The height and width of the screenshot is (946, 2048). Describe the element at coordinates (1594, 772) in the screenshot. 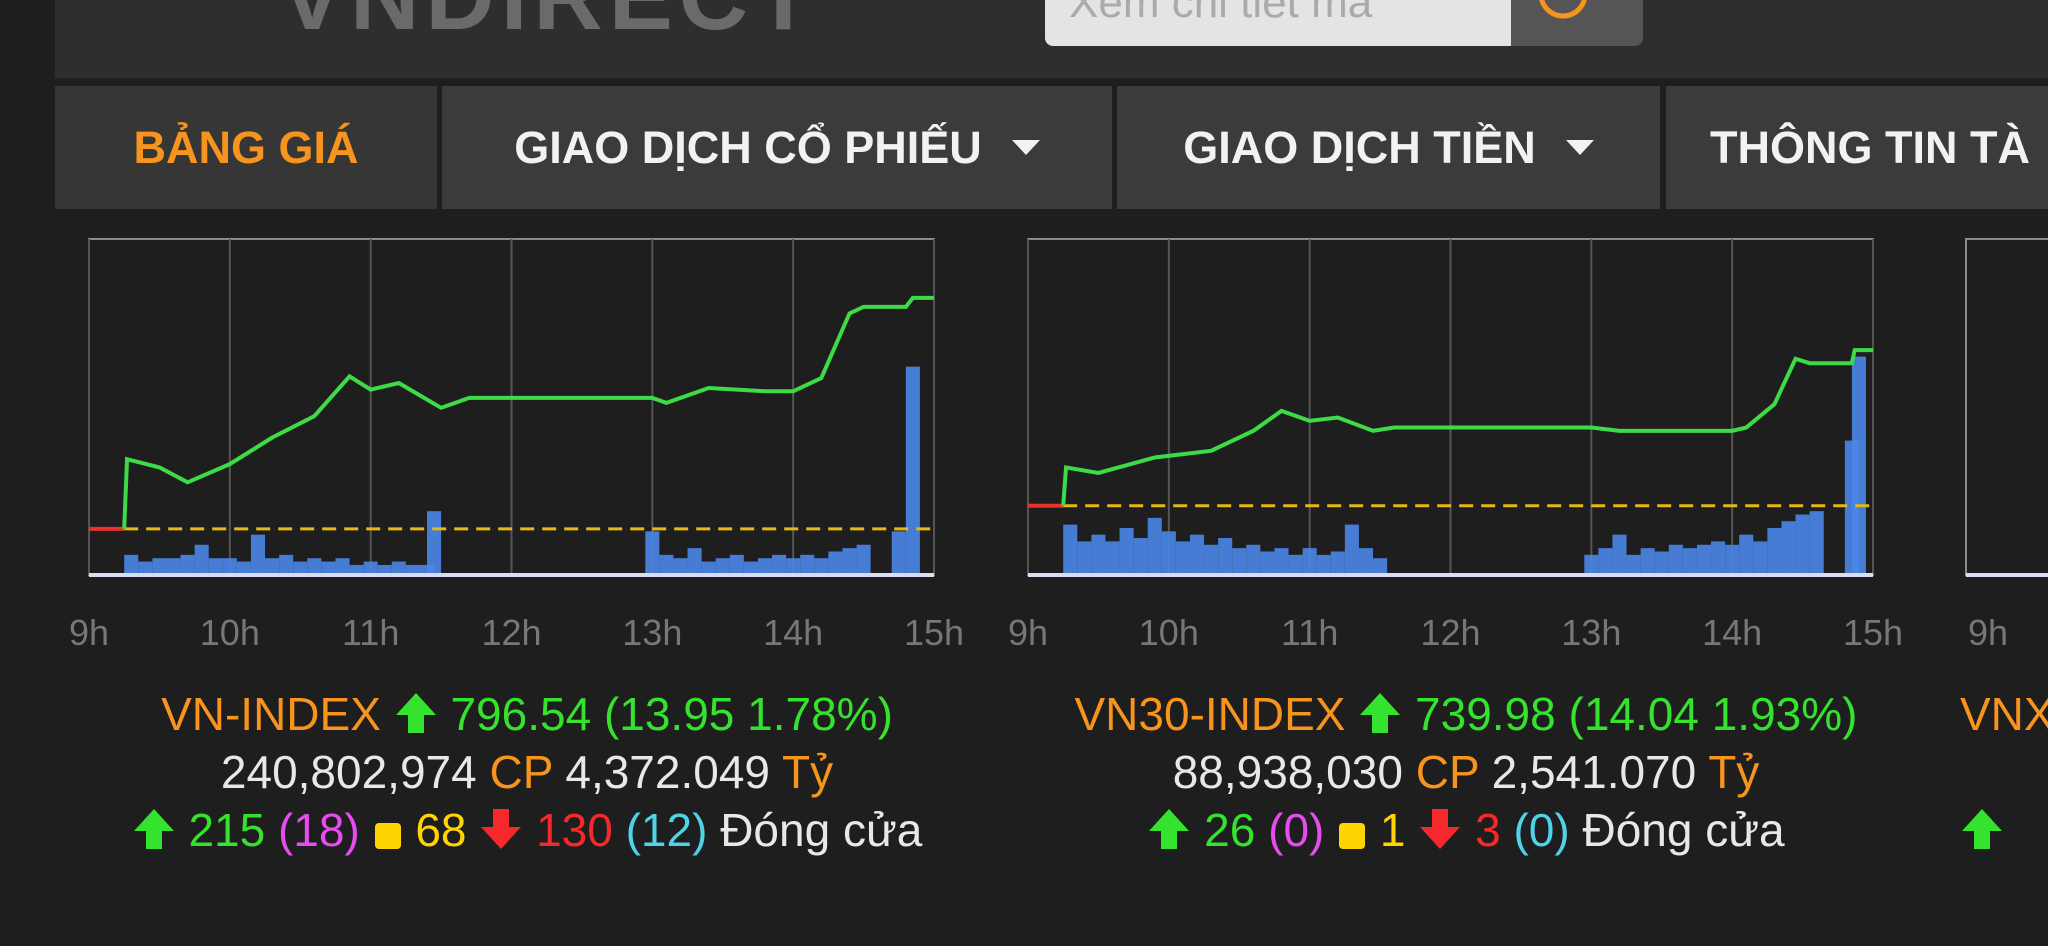

I see `value: 2,541.070` at that location.